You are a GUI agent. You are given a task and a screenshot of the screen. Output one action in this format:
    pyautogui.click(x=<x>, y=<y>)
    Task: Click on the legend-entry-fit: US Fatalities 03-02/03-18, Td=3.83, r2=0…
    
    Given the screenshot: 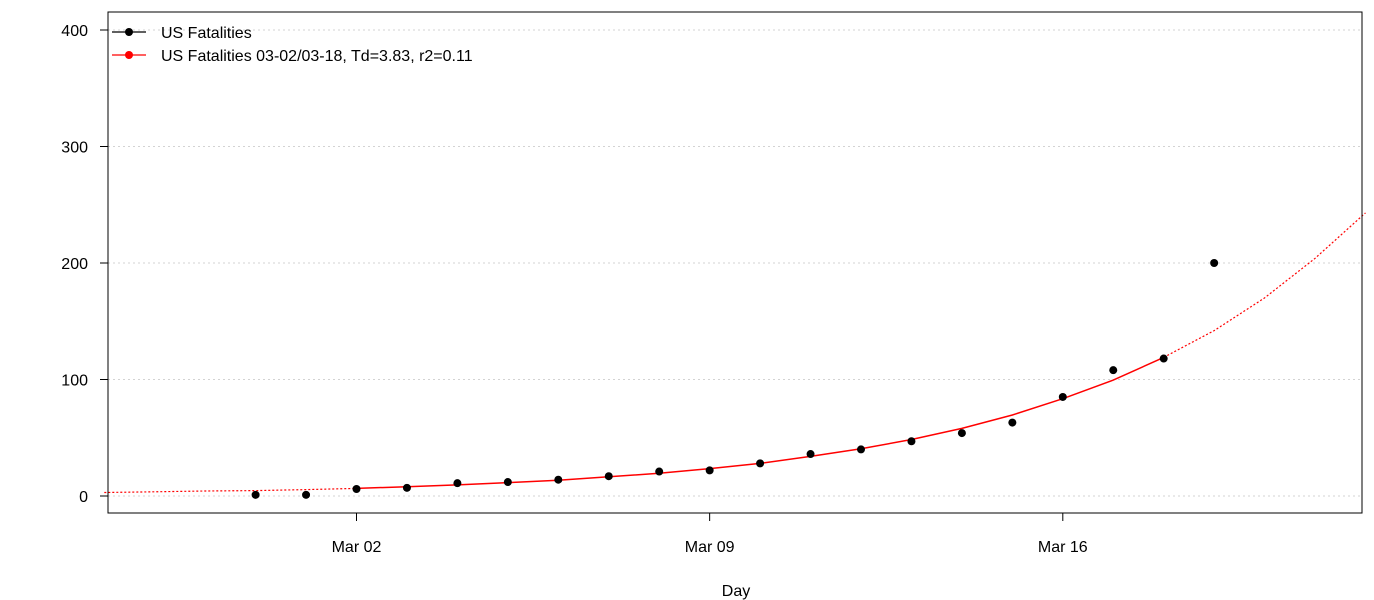 What is the action you would take?
    pyautogui.click(x=292, y=56)
    